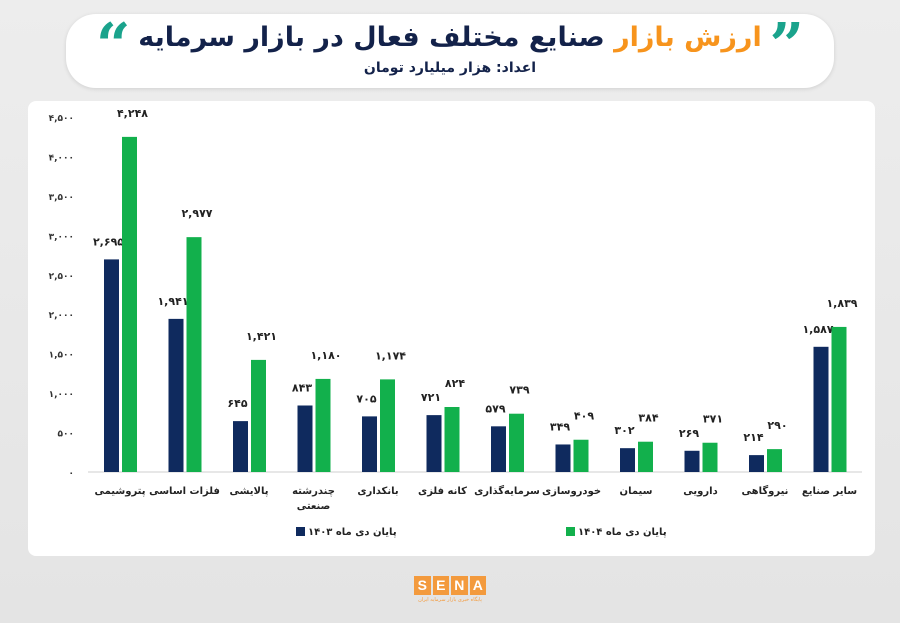 The height and width of the screenshot is (623, 900). Describe the element at coordinates (786, 46) in the screenshot. I see `quote-close-icon: ”` at that location.